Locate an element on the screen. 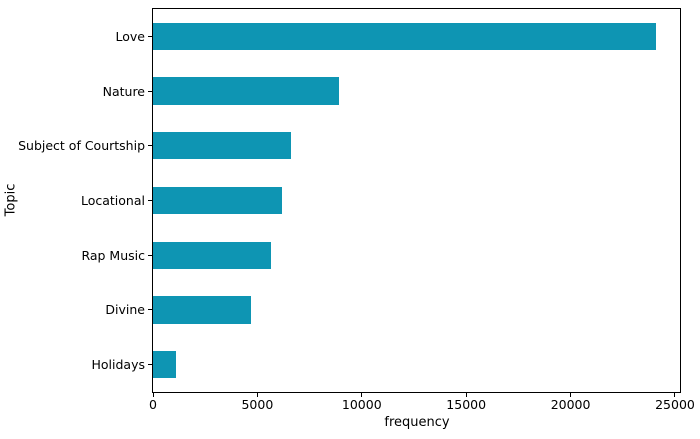 The height and width of the screenshot is (439, 700). x-axis-label: frequency is located at coordinates (417, 422).